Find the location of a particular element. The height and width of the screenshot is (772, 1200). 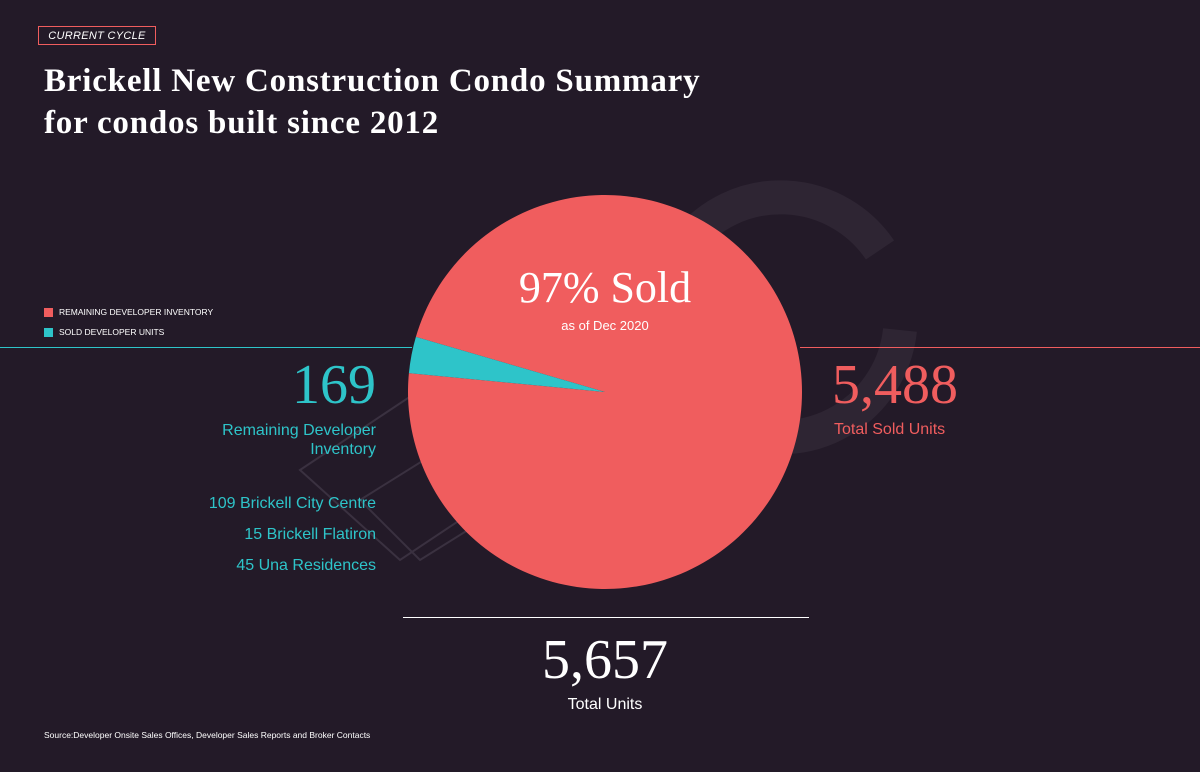

legend-swatch-sold is located at coordinates (48, 332).